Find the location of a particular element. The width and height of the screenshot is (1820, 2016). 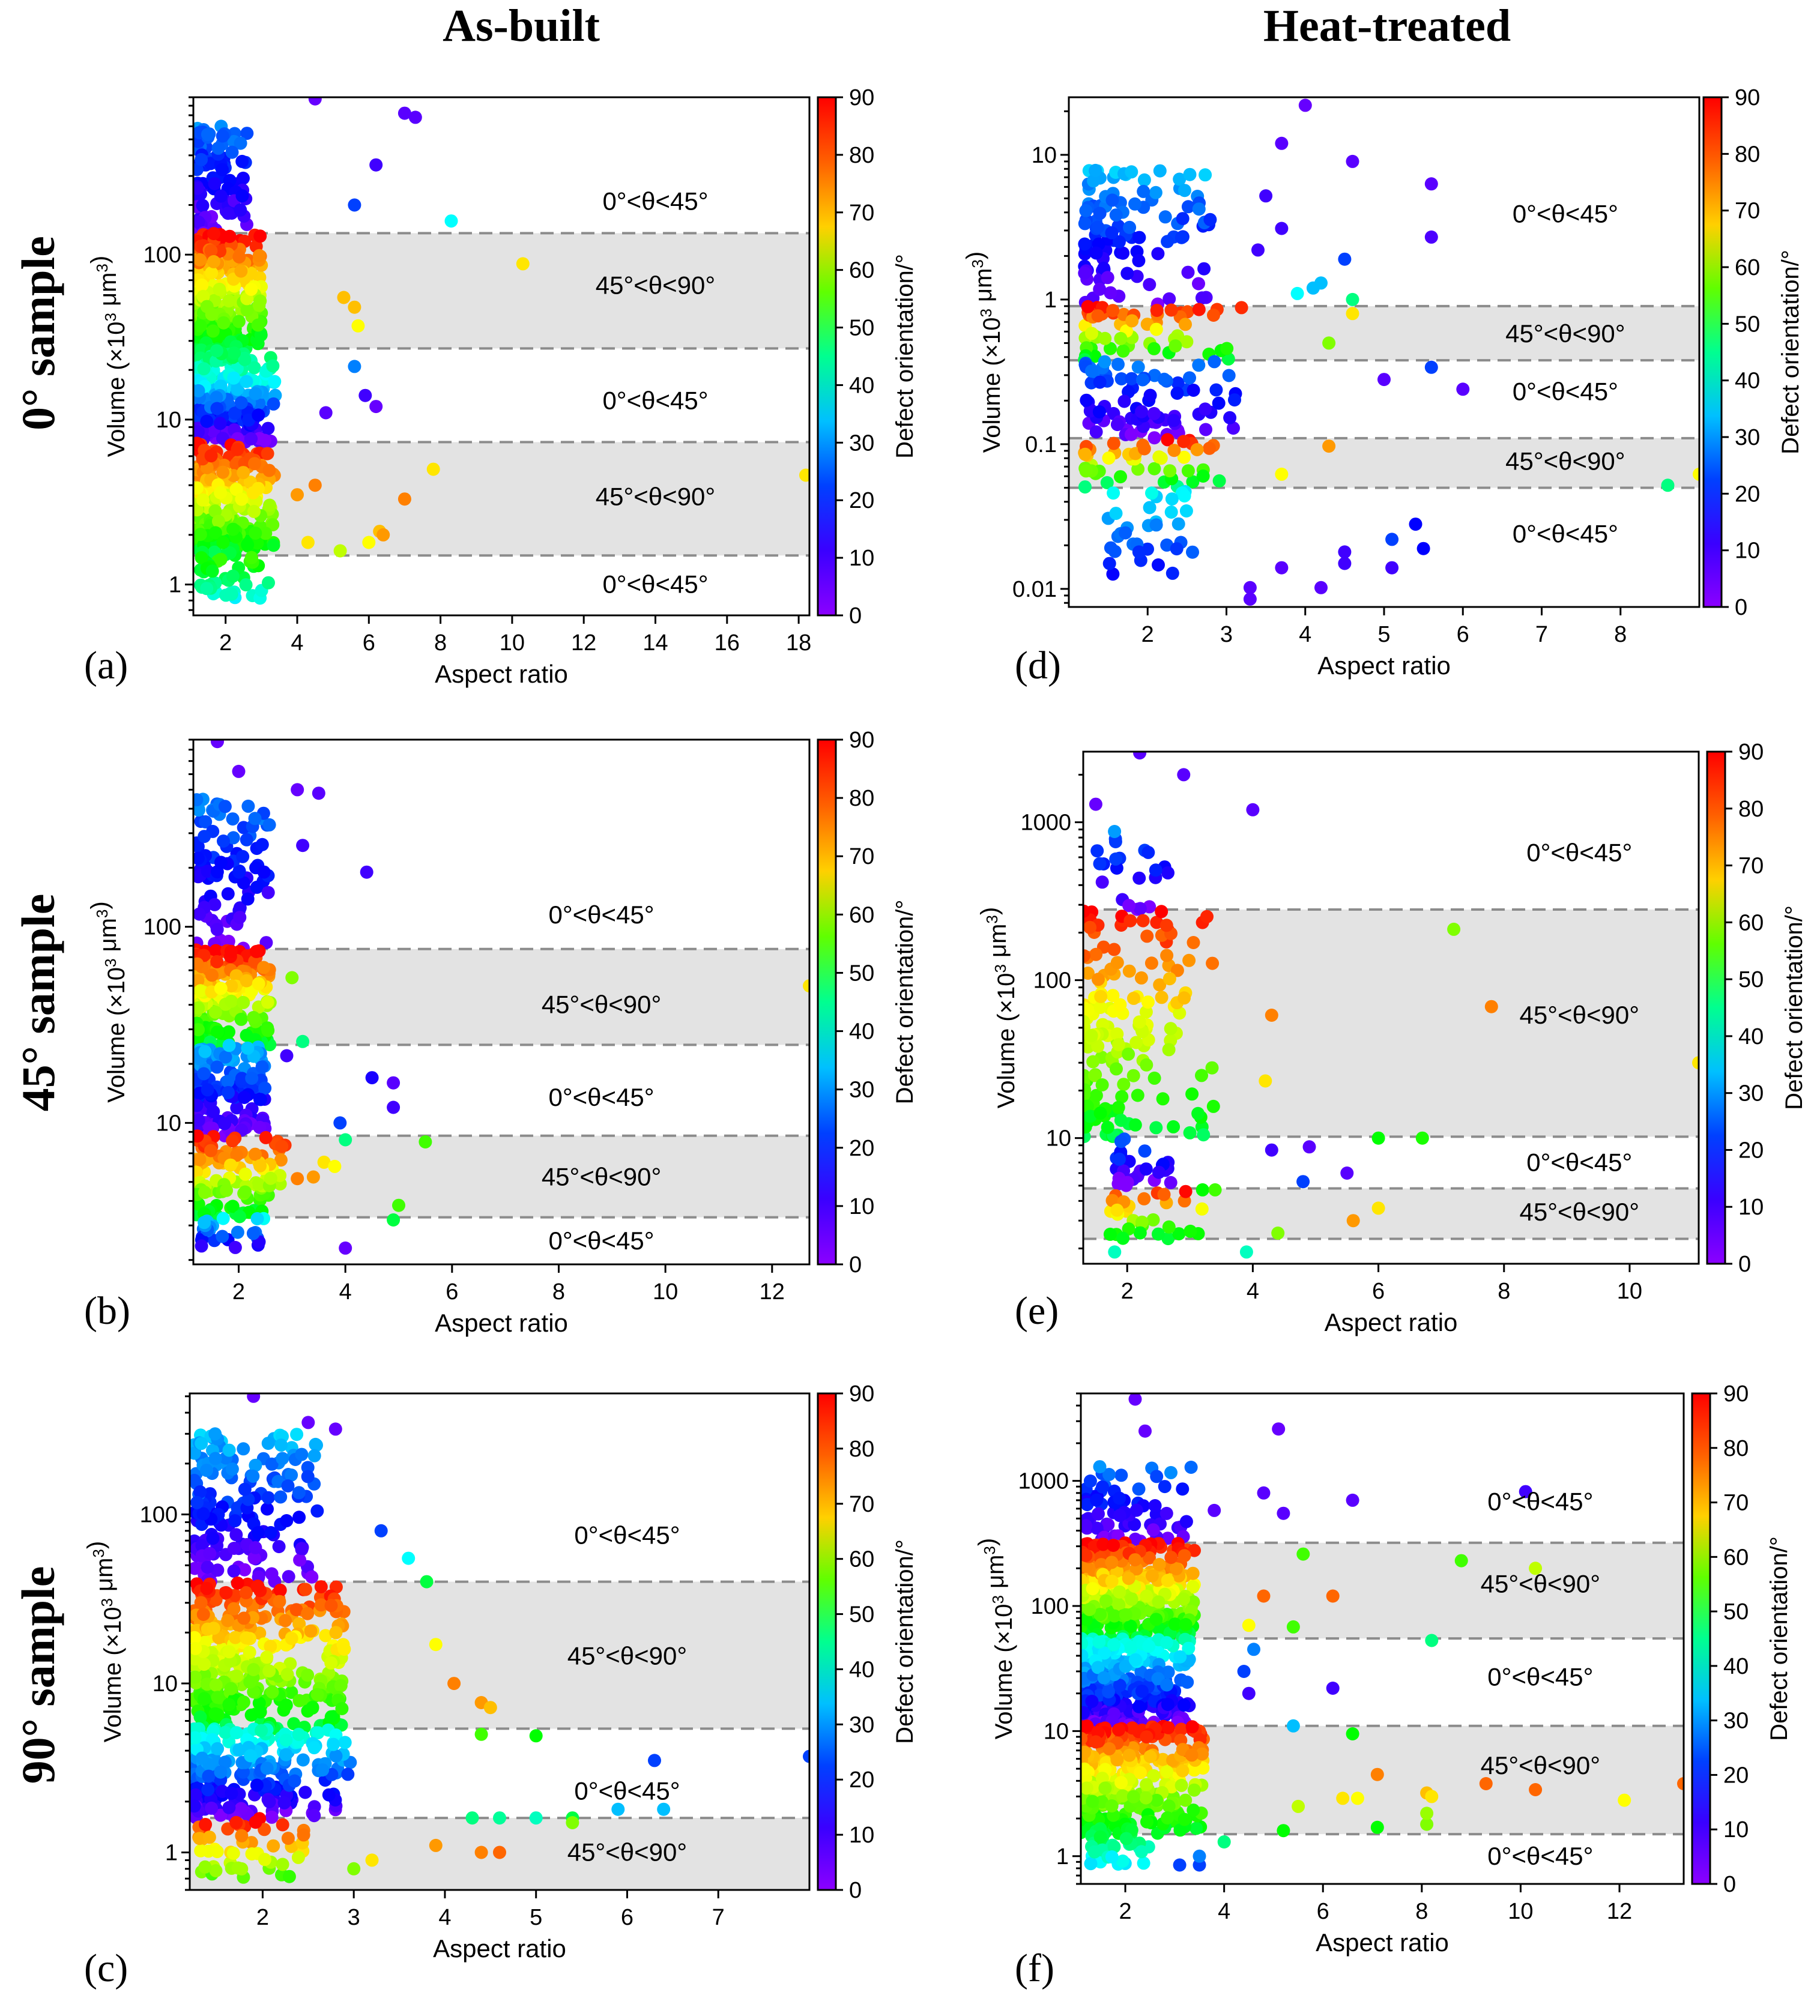

colorbar-tick-label: 60 is located at coordinates (1747, 268).